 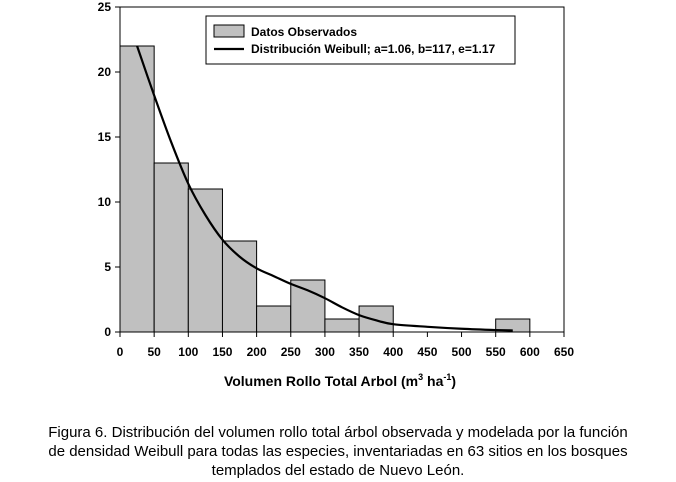 I want to click on x-tick-label: 150, so click(x=222, y=352).